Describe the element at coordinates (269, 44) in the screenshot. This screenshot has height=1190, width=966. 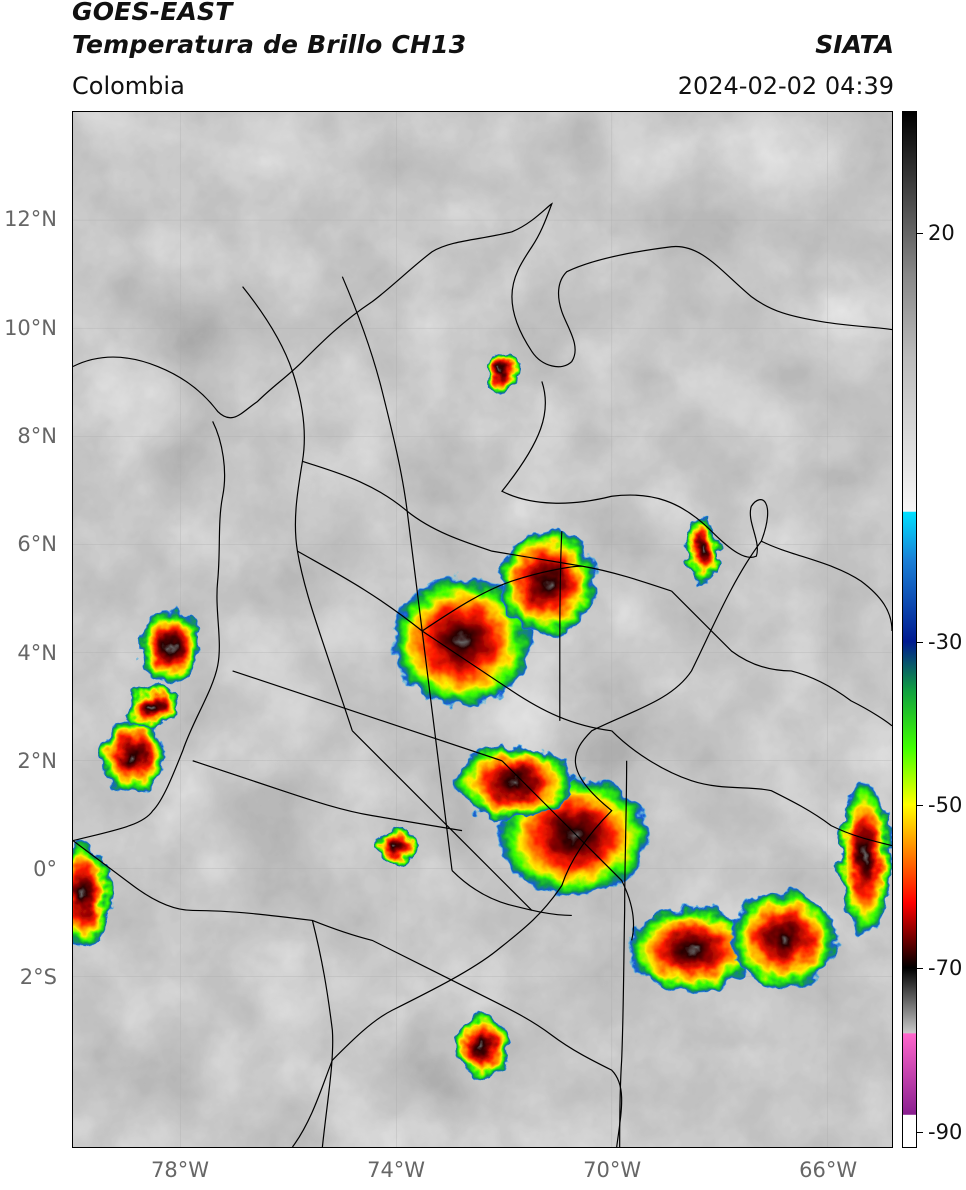
I see `product-title: Temperatura de Brillo CH13` at that location.